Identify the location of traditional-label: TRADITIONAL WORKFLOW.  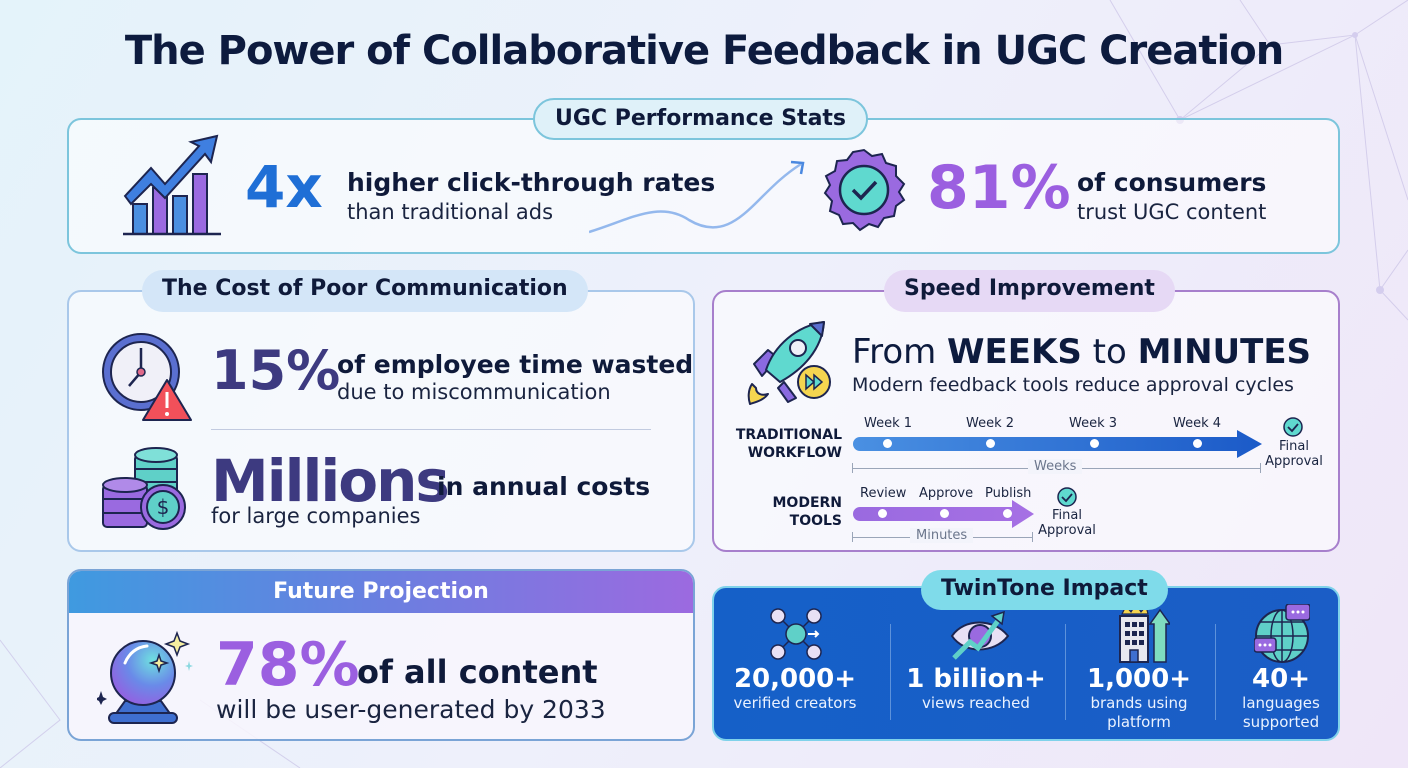
(783, 444).